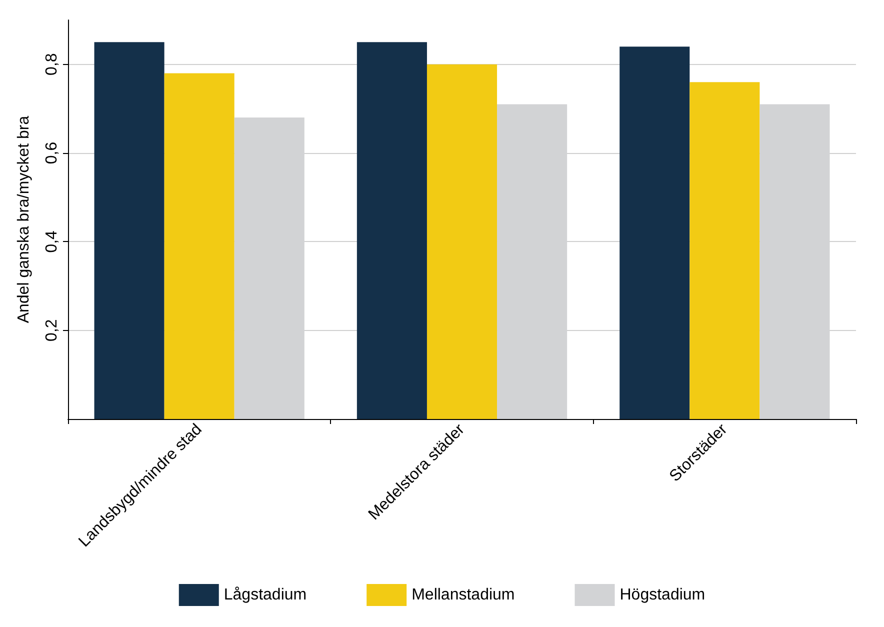 The height and width of the screenshot is (627, 884). Describe the element at coordinates (24, 220) in the screenshot. I see `y-axis-title: Andel ganska bra/mycket bra` at that location.